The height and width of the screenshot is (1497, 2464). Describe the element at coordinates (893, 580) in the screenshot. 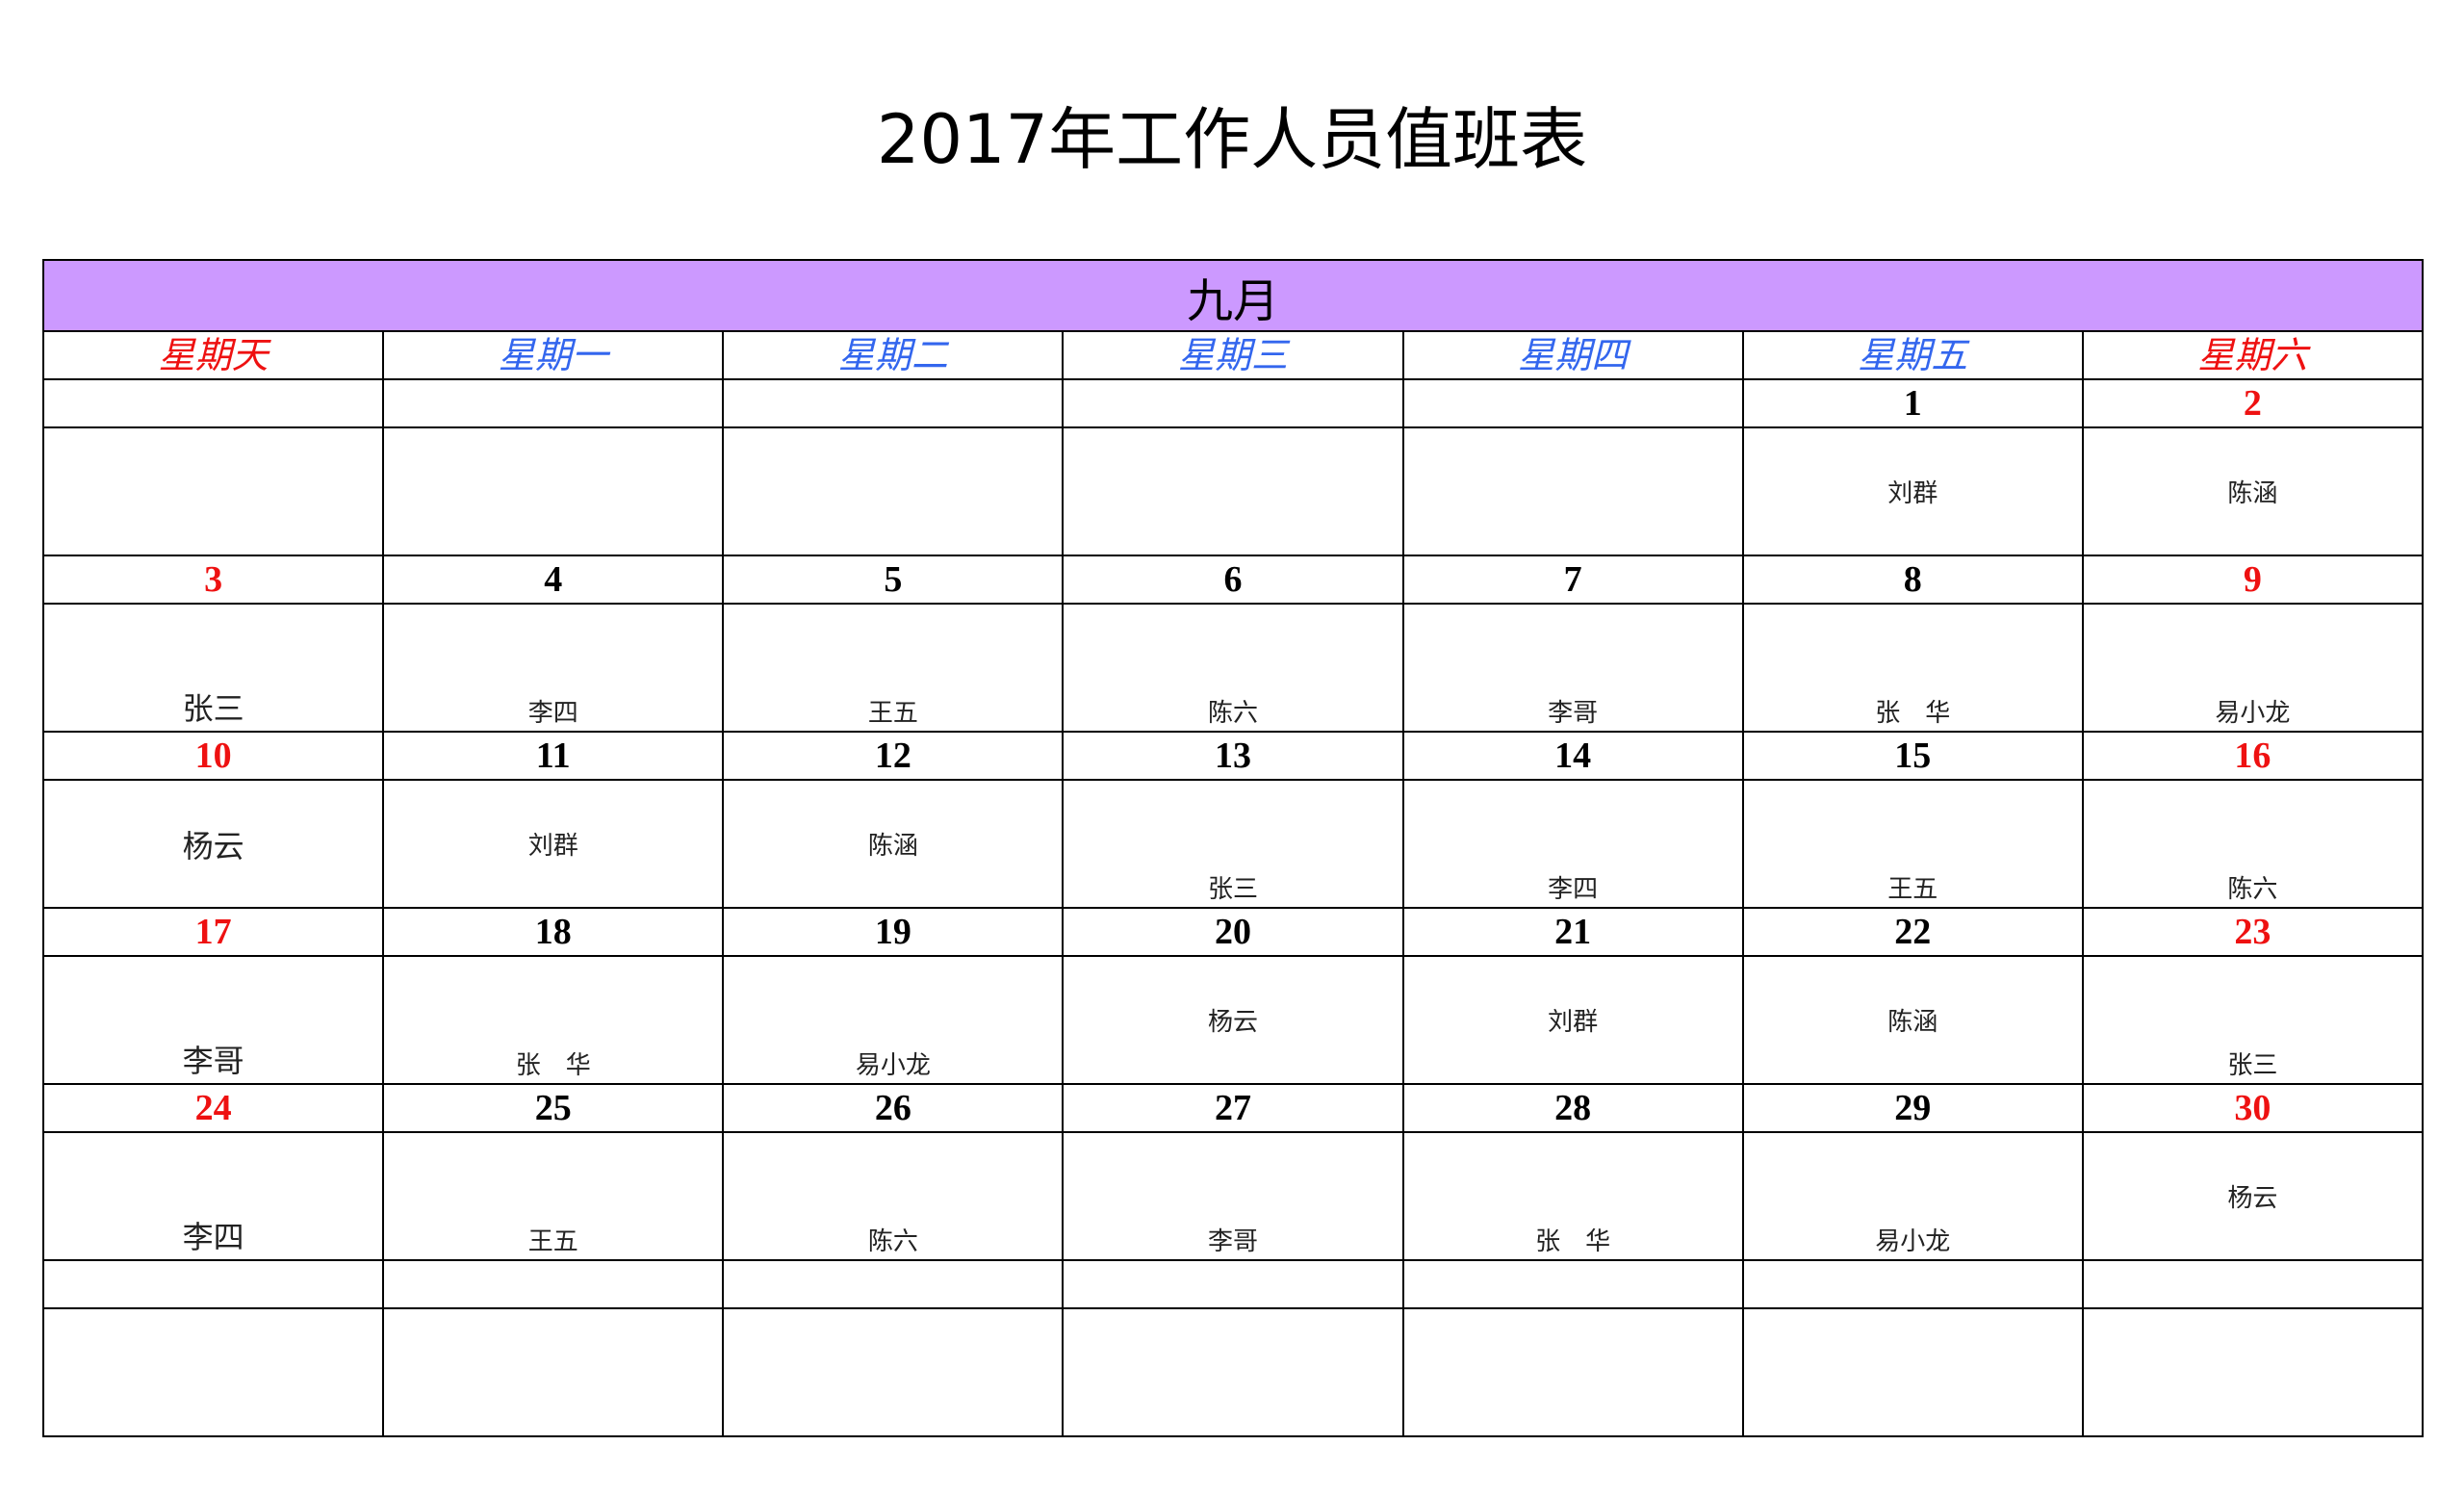

I see `date-cell: 5` at that location.